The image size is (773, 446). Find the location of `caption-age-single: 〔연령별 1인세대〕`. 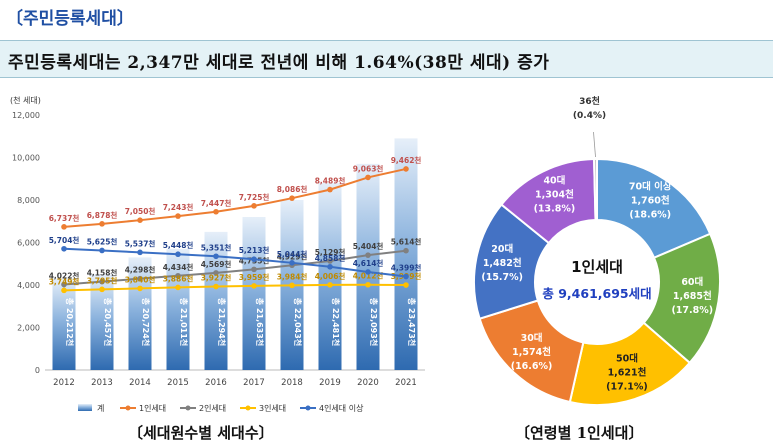

caption-age-single: 〔연령별 1인세대〕 is located at coordinates (579, 433).